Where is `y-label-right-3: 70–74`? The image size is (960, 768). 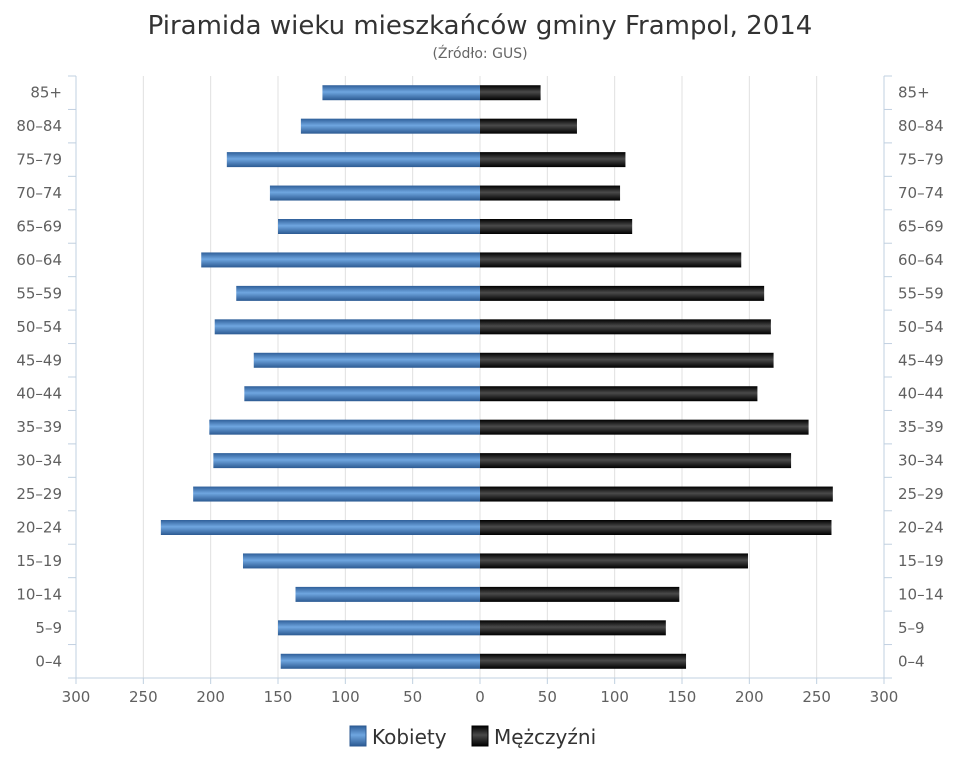 y-label-right-3: 70–74 is located at coordinates (921, 193).